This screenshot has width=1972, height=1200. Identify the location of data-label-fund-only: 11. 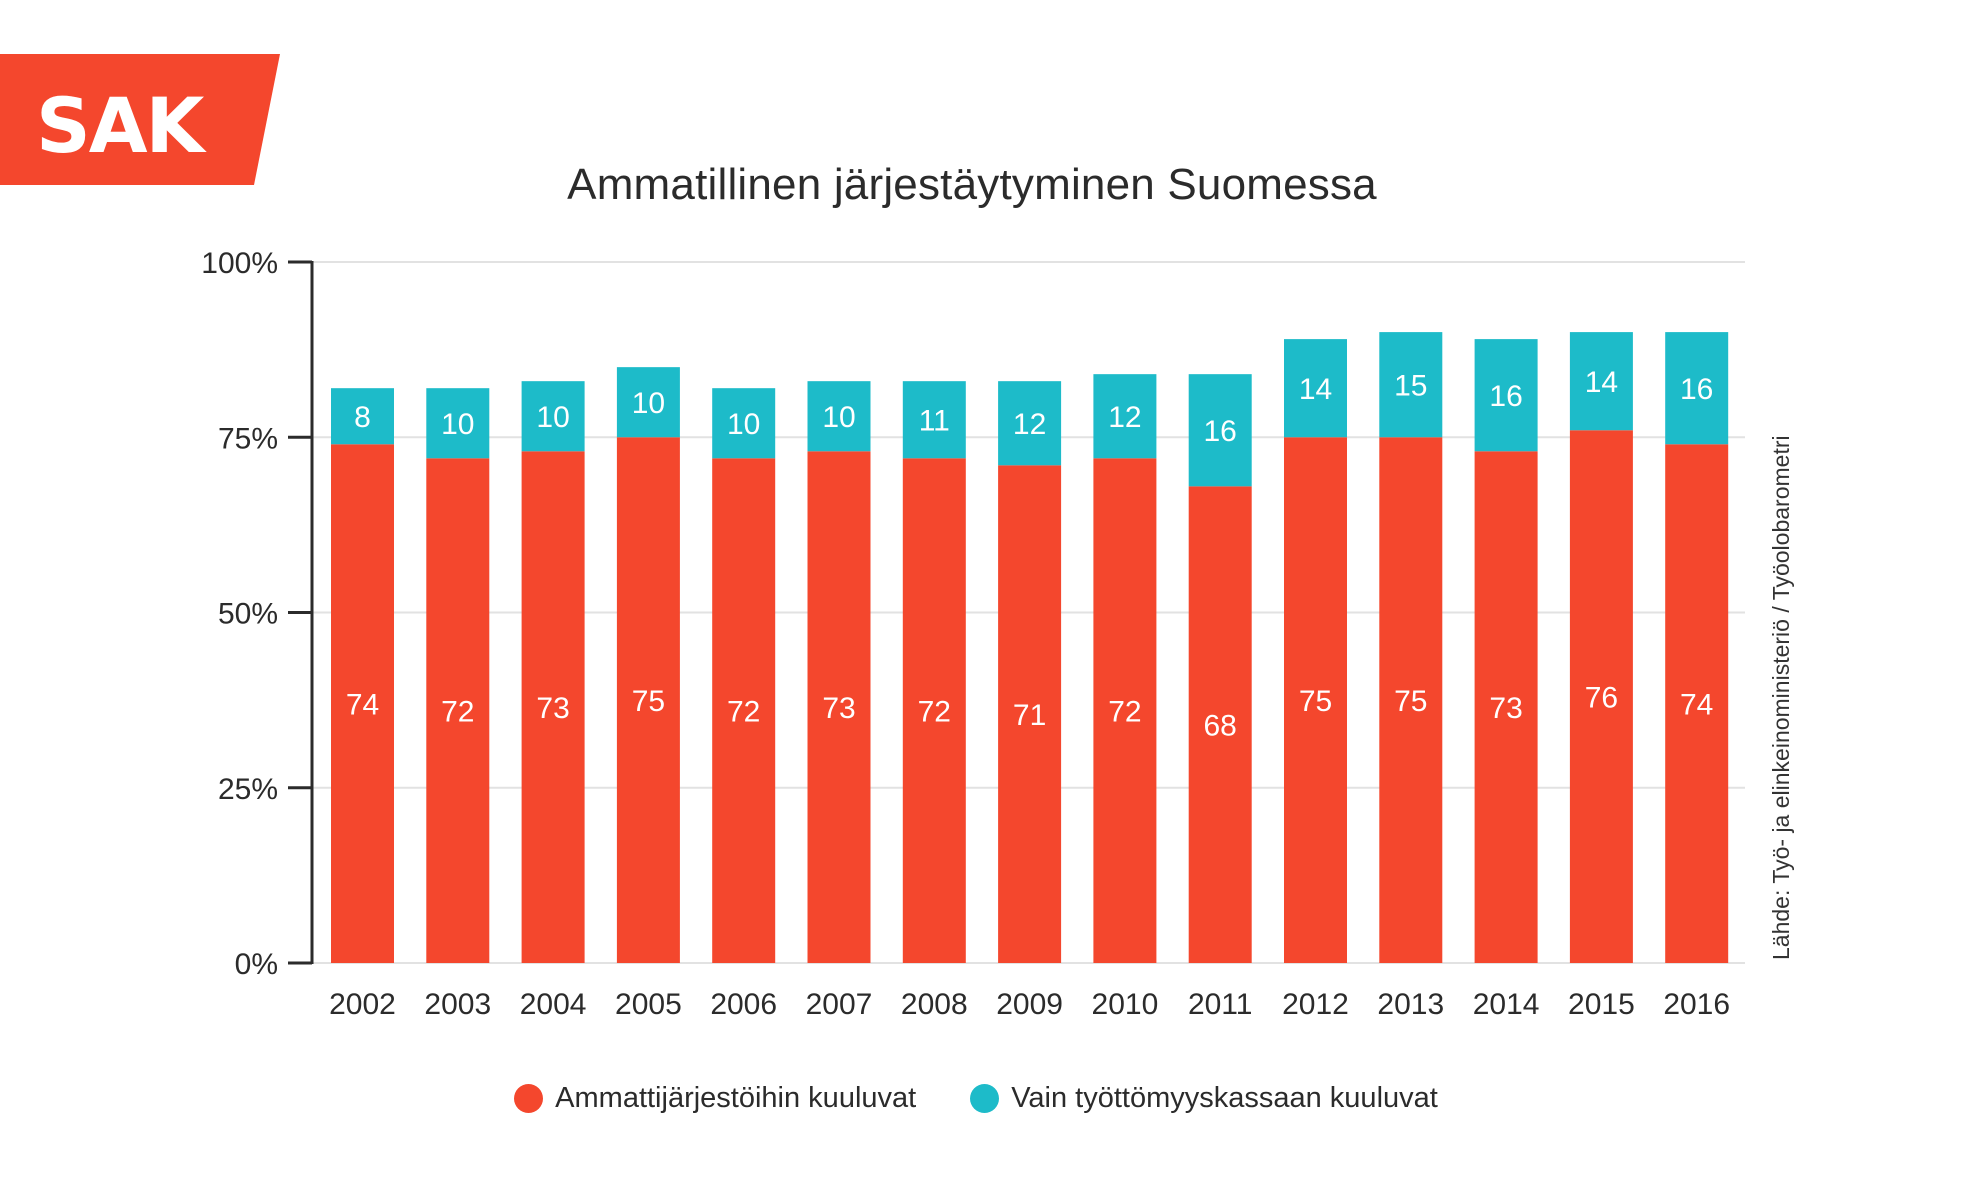
(934, 421).